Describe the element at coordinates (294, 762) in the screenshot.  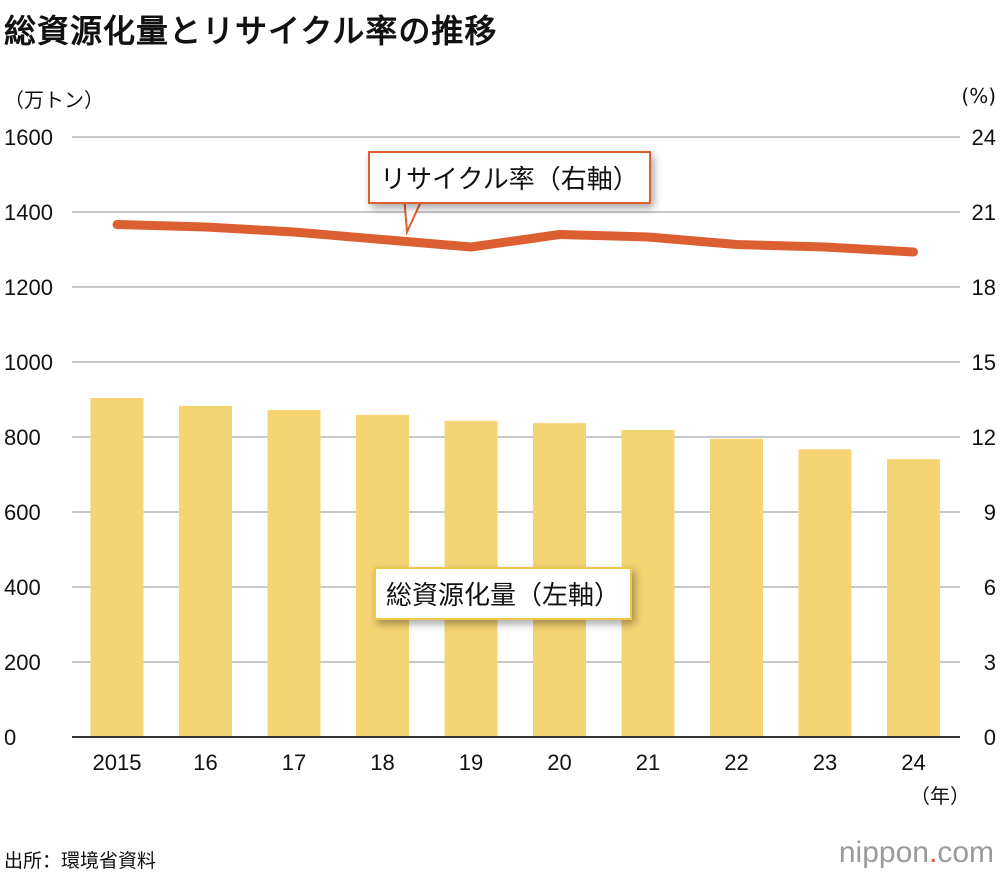
I see `x-tick-label: 17` at that location.